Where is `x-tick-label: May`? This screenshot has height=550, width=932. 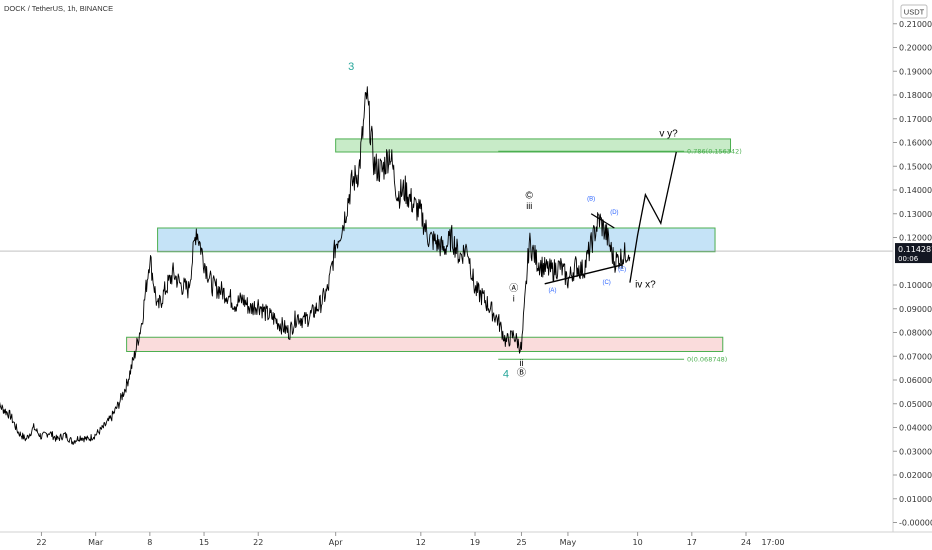 x-tick-label: May is located at coordinates (568, 542).